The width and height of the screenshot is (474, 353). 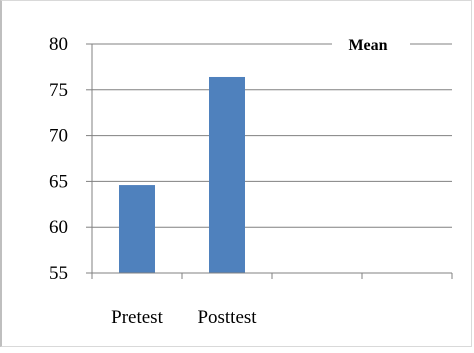 I want to click on x-tick-label-posttest: Posttest, so click(x=227, y=317).